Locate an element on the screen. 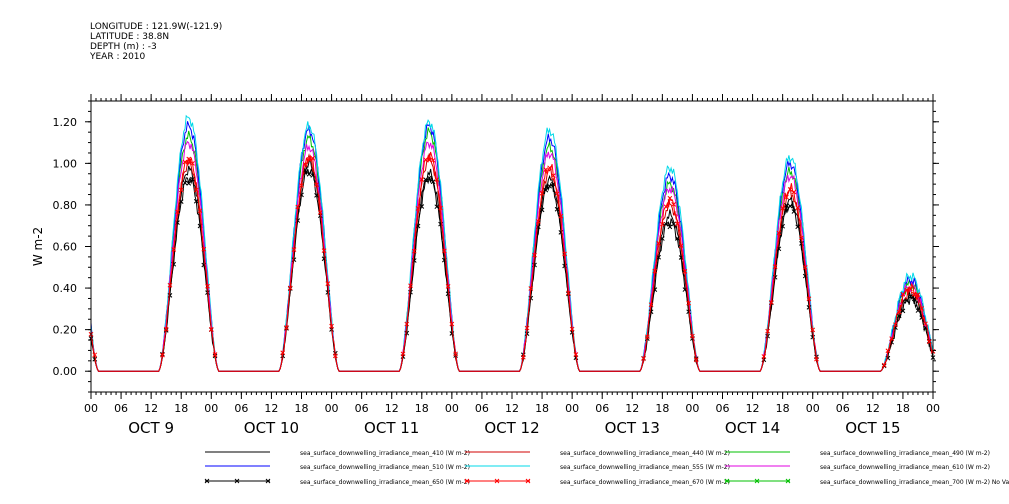 The height and width of the screenshot is (504, 1009). day-label: OCT 15 is located at coordinates (872, 428).